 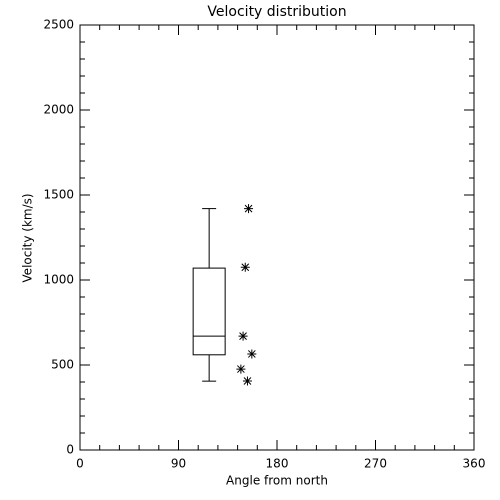 What do you see at coordinates (276, 12) in the screenshot?
I see `chart-title: Velocity distribution` at bounding box center [276, 12].